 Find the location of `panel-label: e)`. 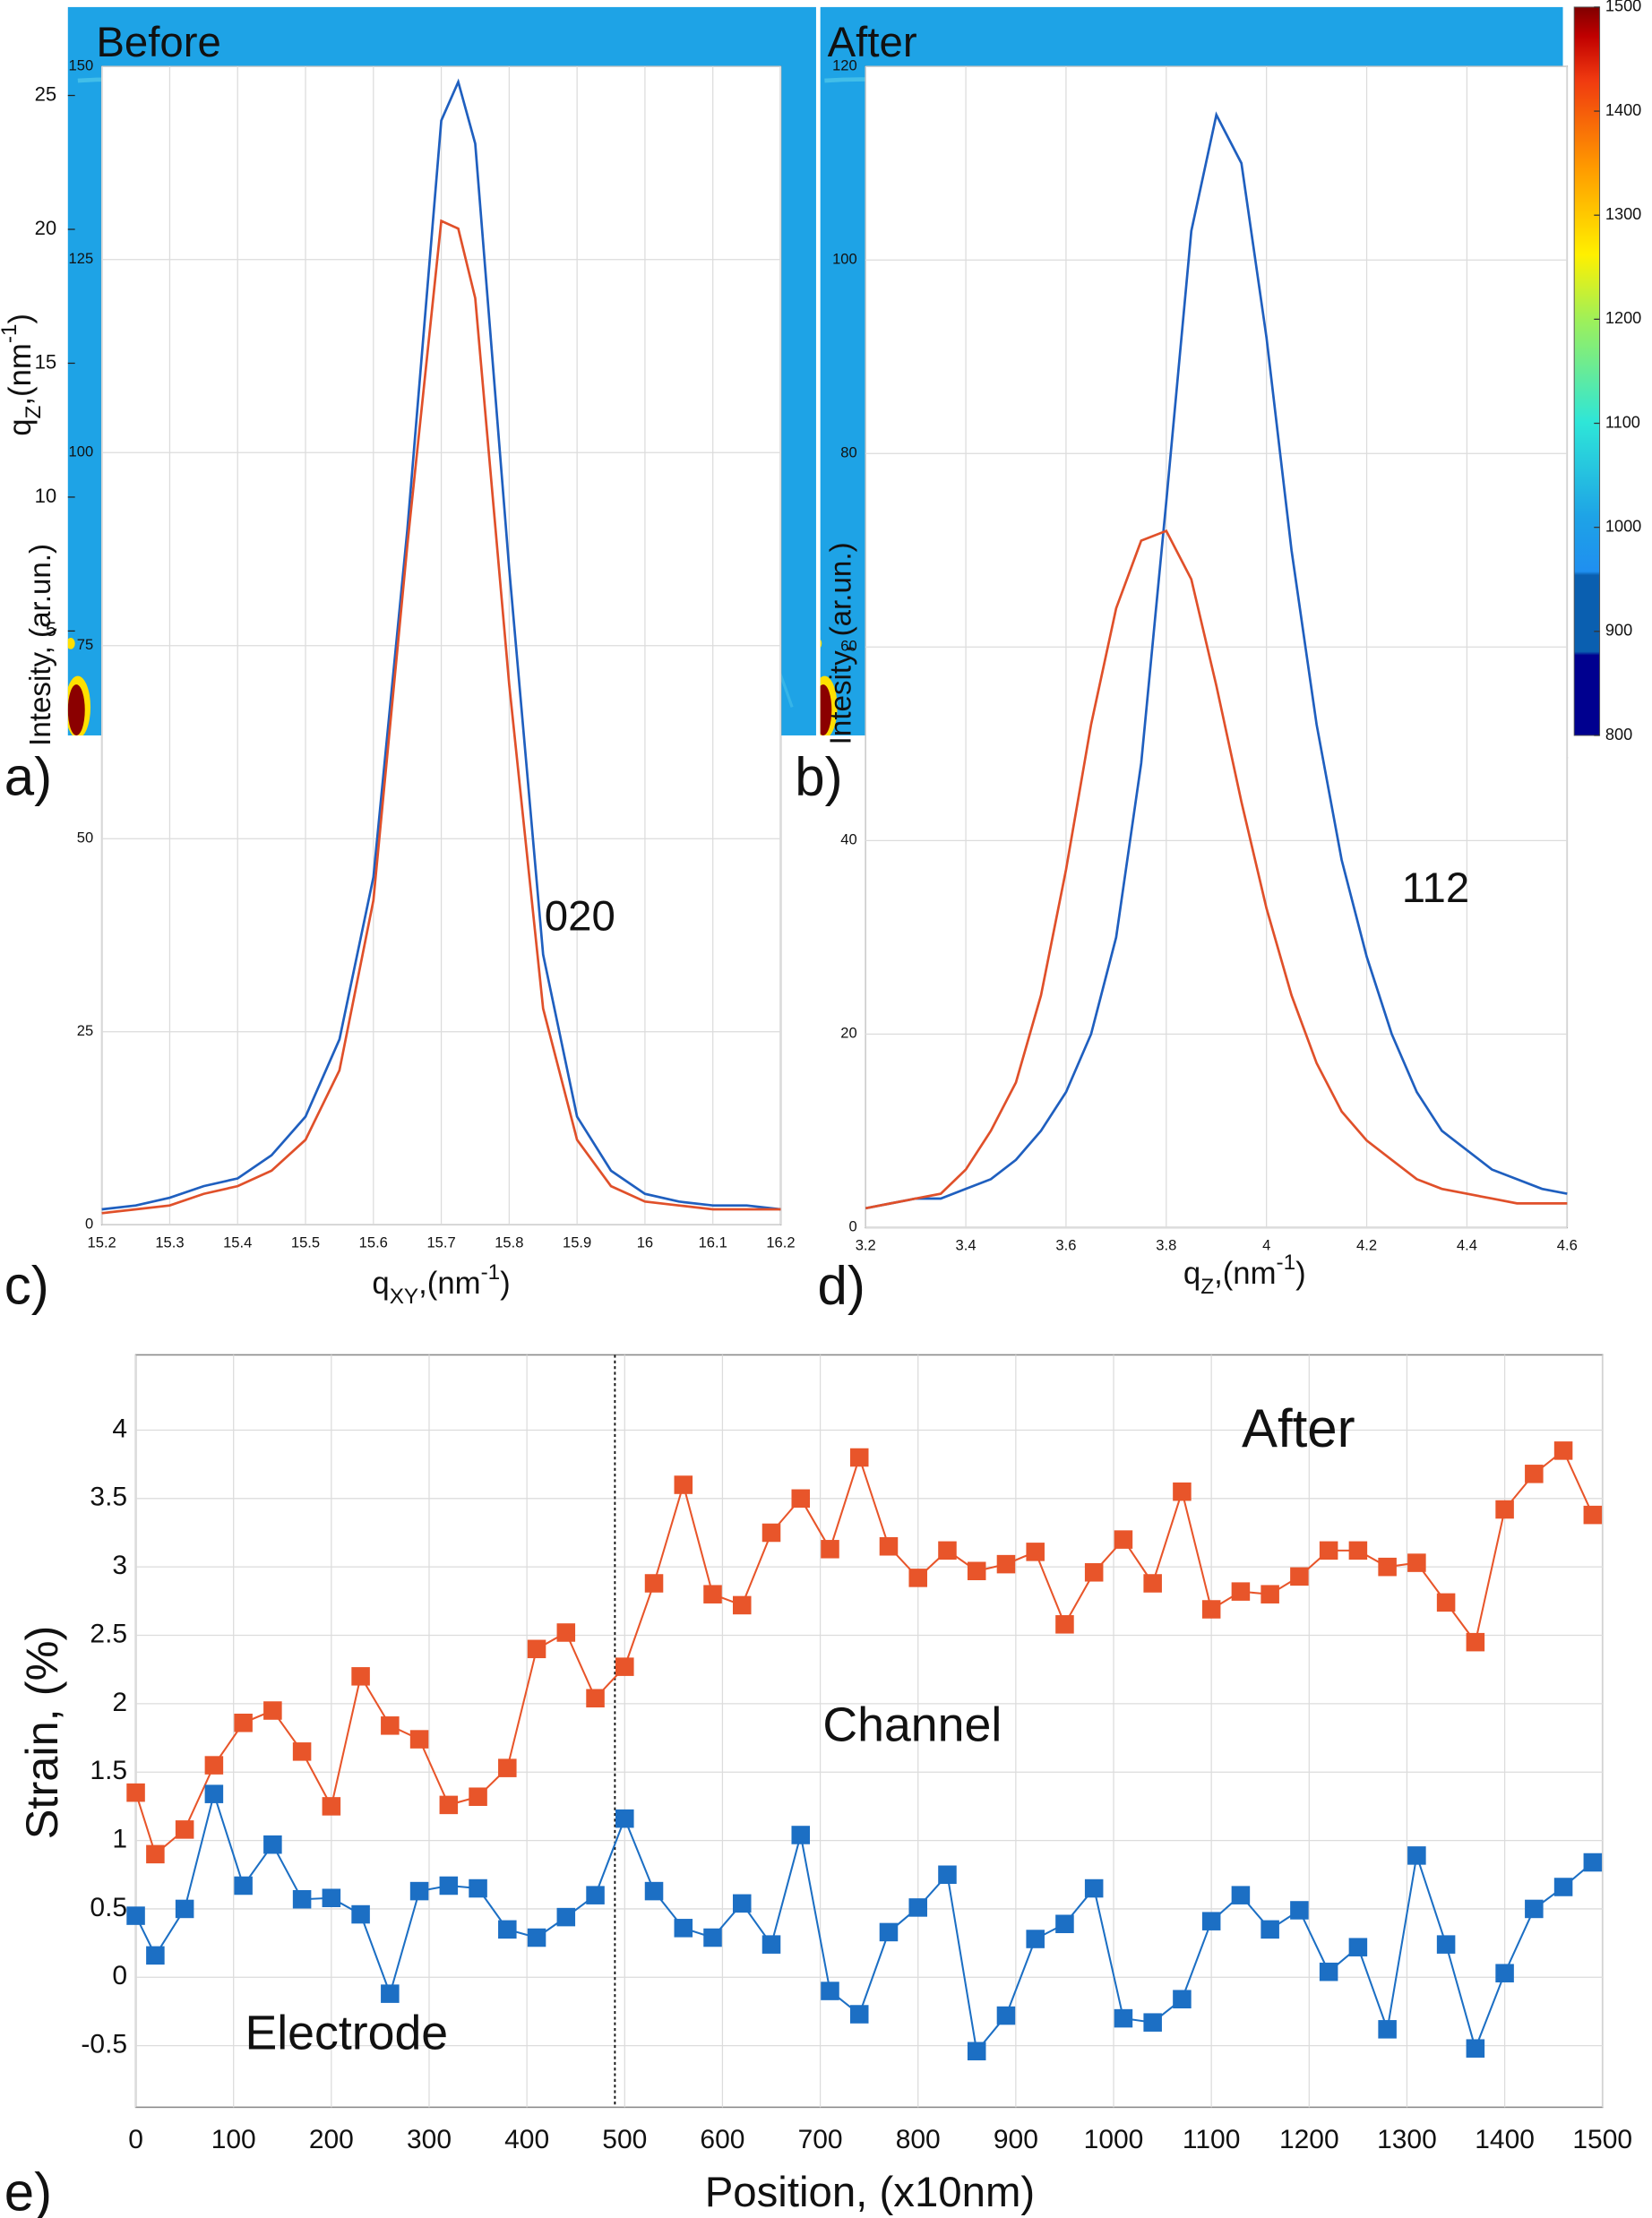

panel-label: e) is located at coordinates (28, 2190).